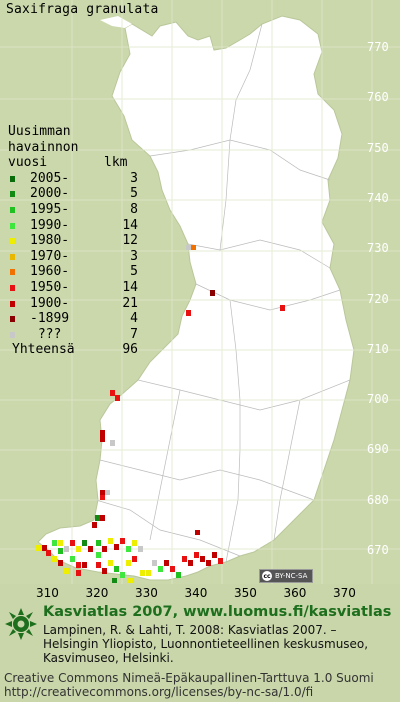 This screenshot has width=400, height=702. I want to click on y-tick-label: 710, so click(378, 348).